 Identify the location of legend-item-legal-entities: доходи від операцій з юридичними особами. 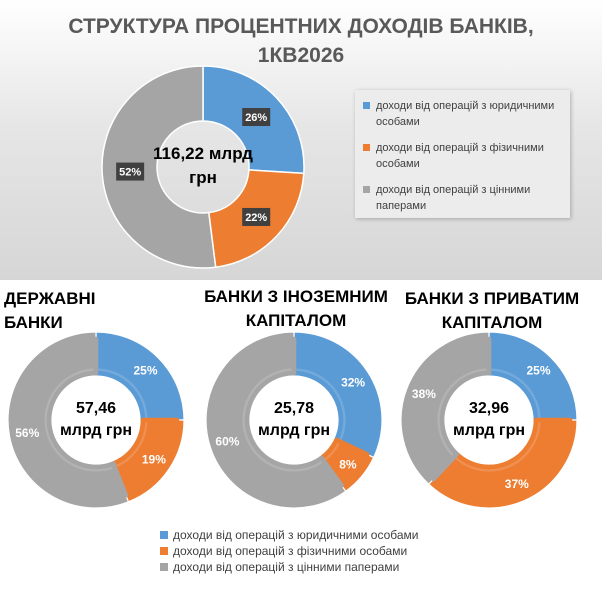
(463, 114).